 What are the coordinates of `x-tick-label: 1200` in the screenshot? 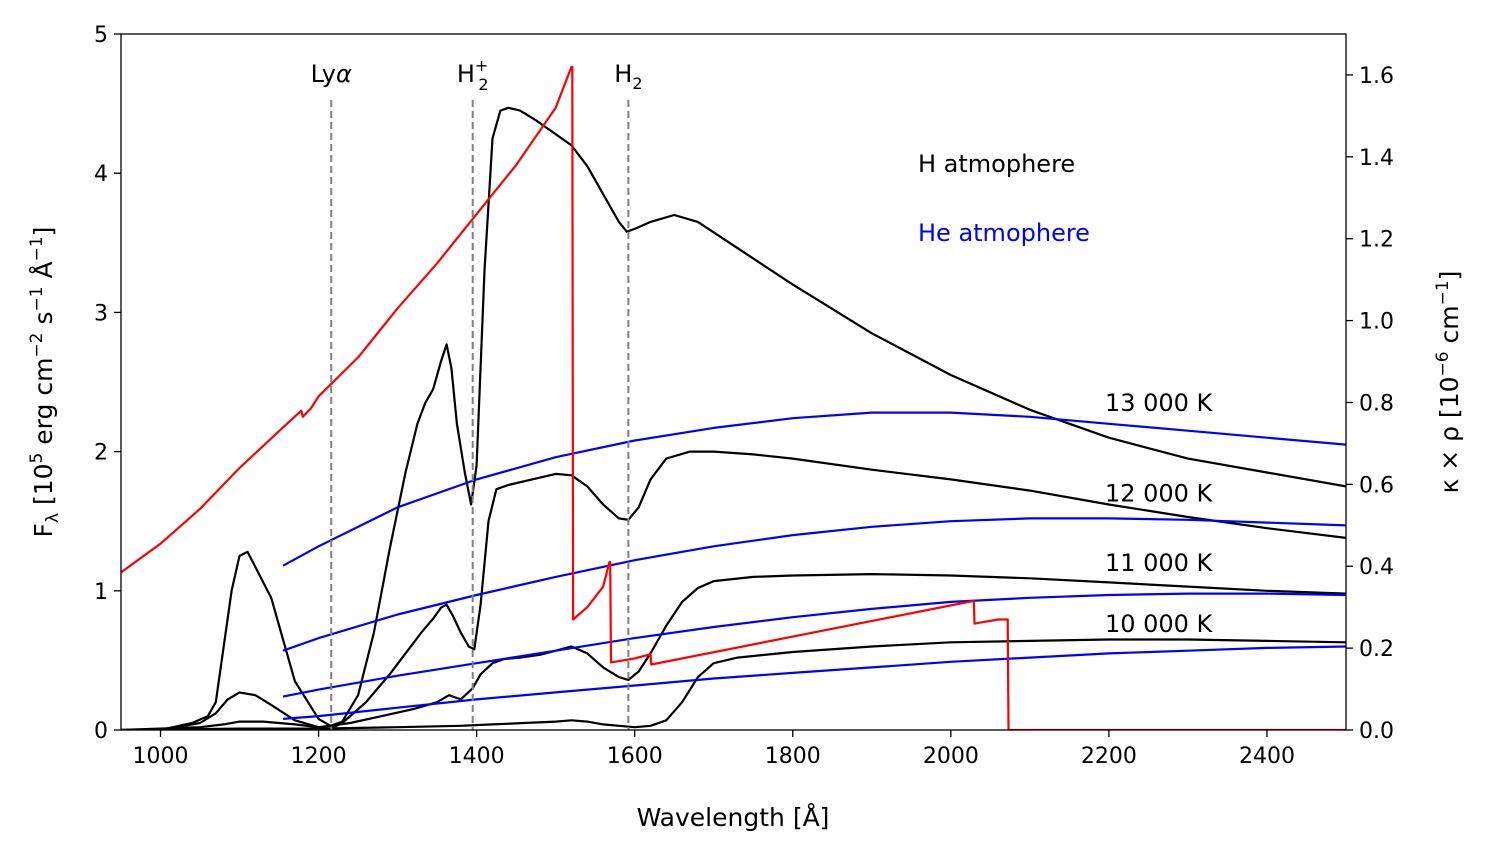 It's located at (319, 756).